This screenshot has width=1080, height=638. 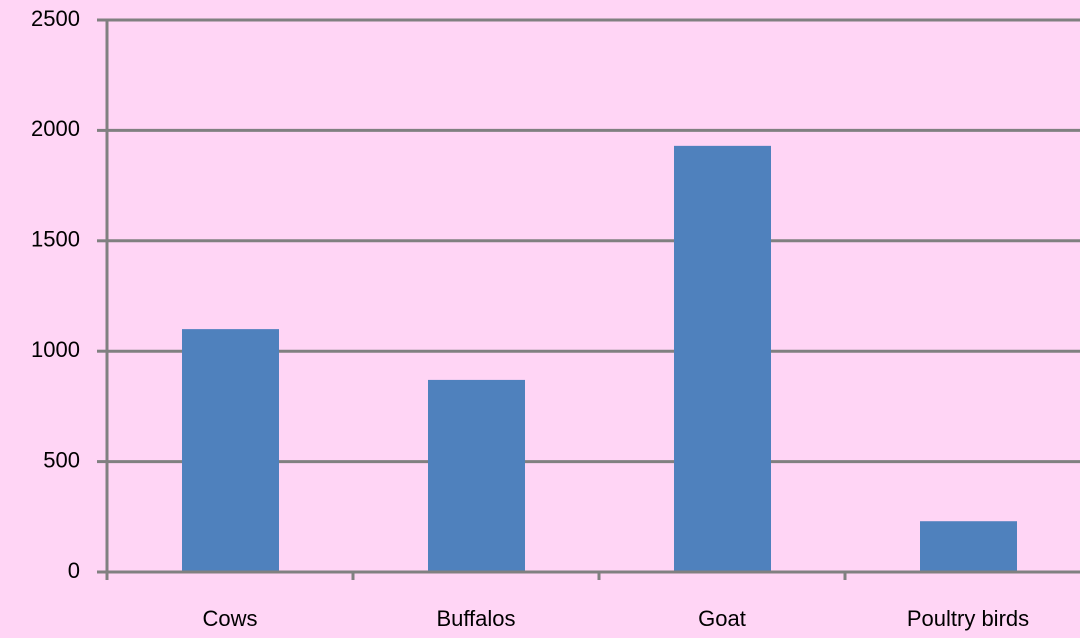 What do you see at coordinates (55, 18) in the screenshot?
I see `y-tick-label: 2500` at bounding box center [55, 18].